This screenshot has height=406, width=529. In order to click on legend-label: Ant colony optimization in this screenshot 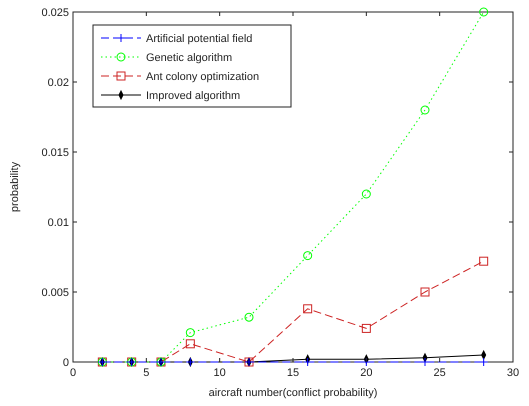, I will do `click(203, 77)`.